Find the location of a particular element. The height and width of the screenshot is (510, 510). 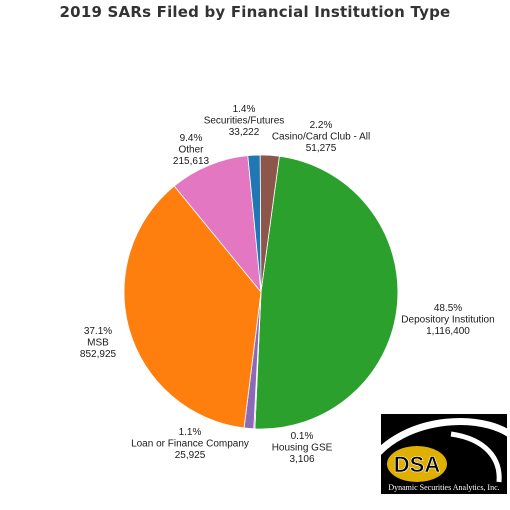

slice-name-label: MSB is located at coordinates (98, 343).